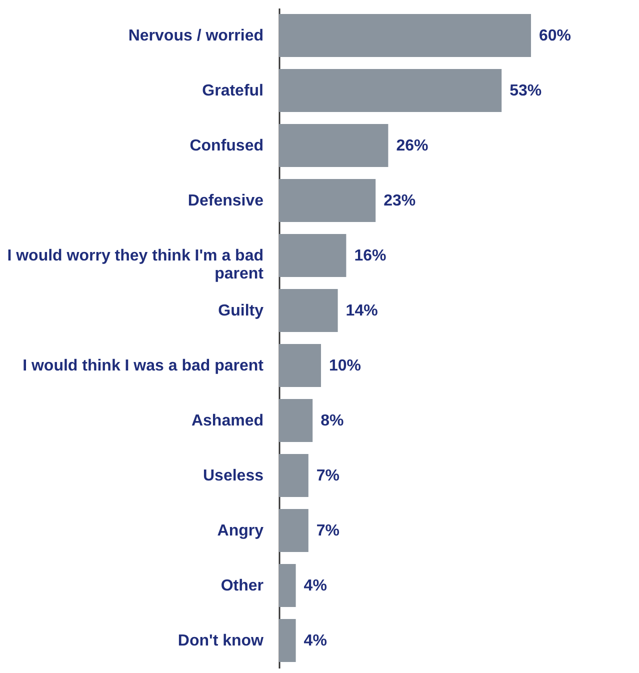 The image size is (639, 673). I want to click on y-tick-label: Defensive, so click(226, 201).